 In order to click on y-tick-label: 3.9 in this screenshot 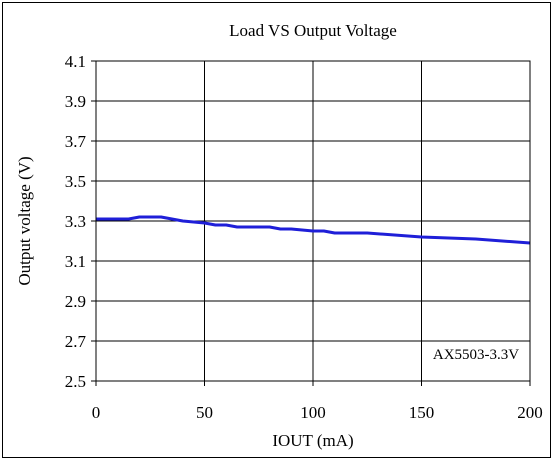, I will do `click(75, 101)`.